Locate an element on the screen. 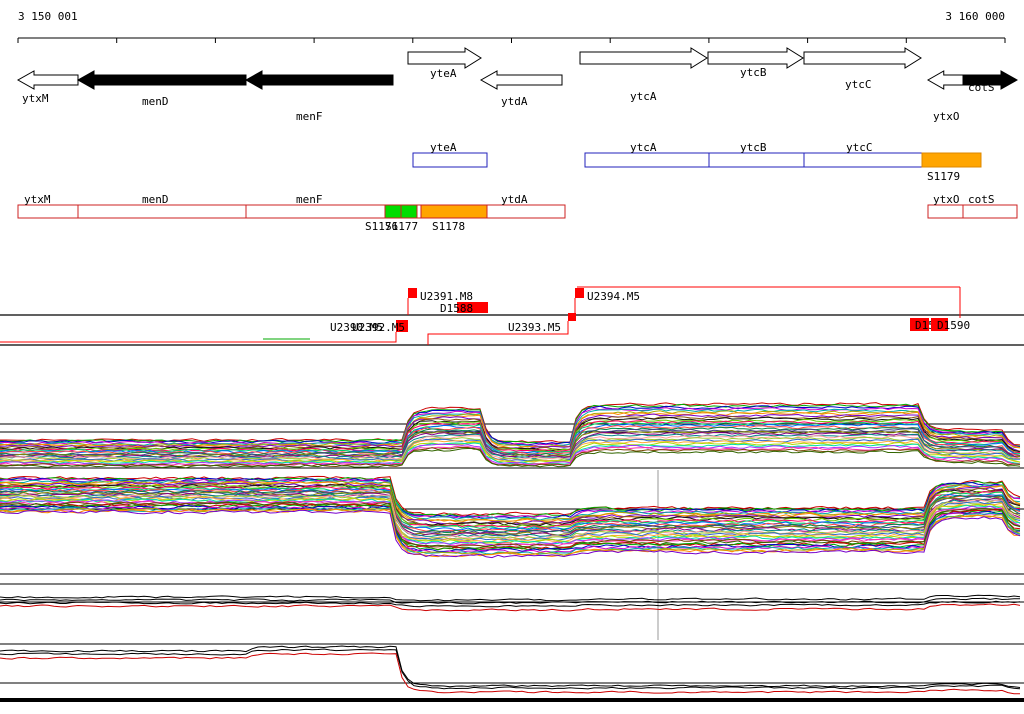  segment-label-cotS: cotS is located at coordinates (981, 199).